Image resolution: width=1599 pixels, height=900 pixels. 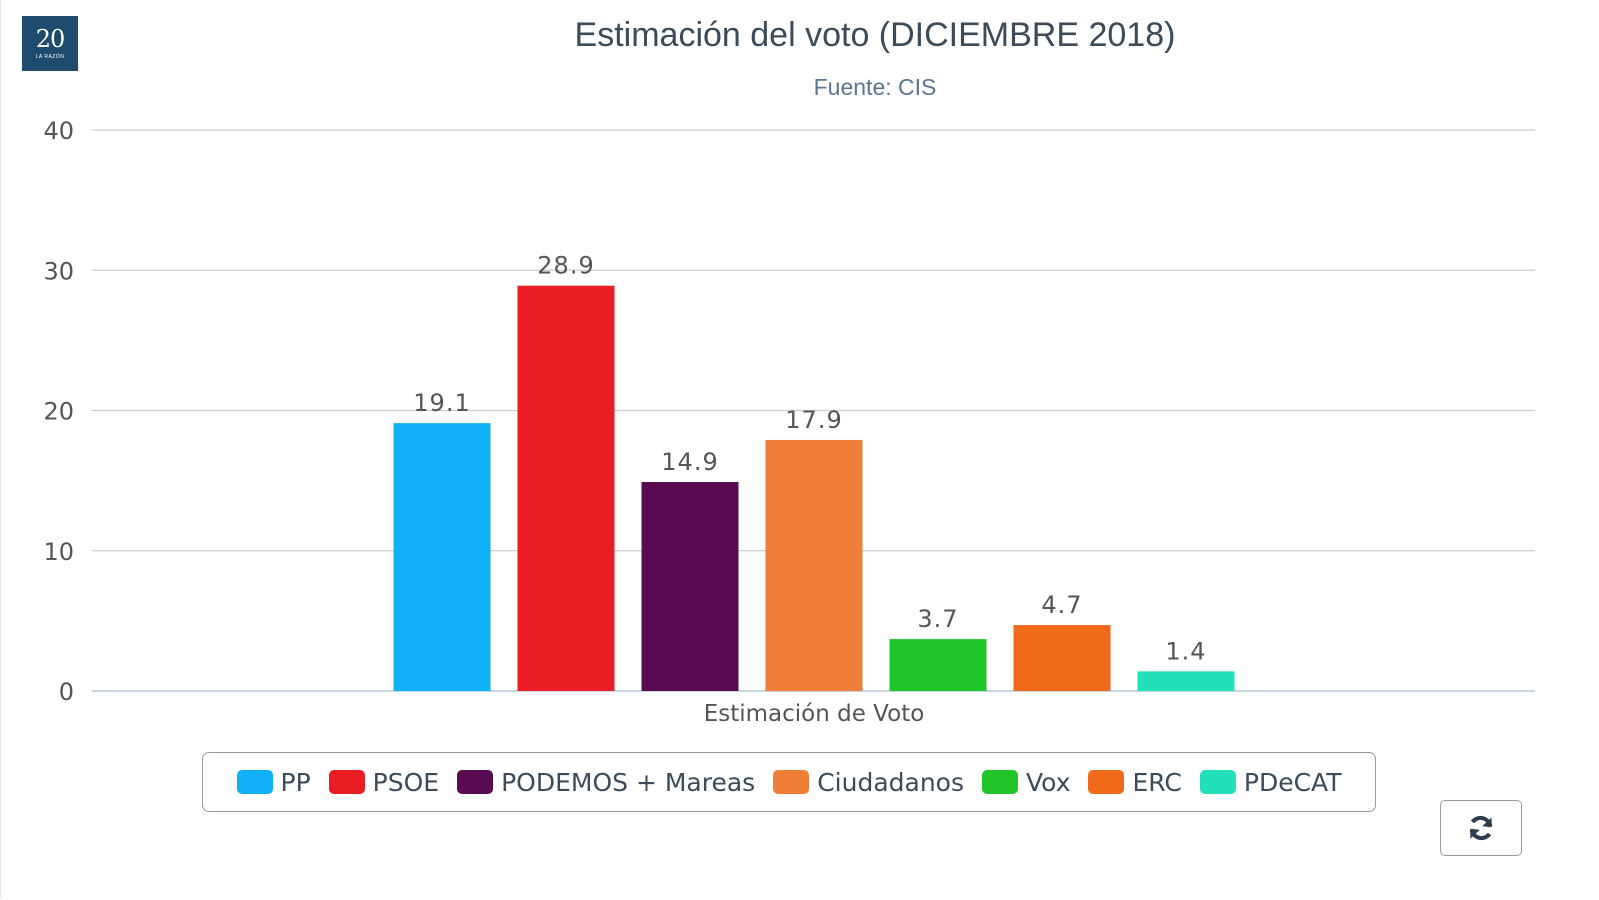 What do you see at coordinates (1185, 651) in the screenshot?
I see `data-label: 1.4` at bounding box center [1185, 651].